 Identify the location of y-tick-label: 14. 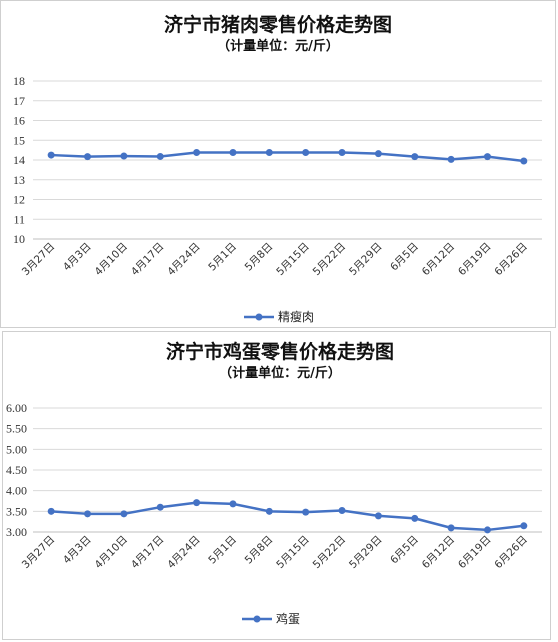
(19, 160).